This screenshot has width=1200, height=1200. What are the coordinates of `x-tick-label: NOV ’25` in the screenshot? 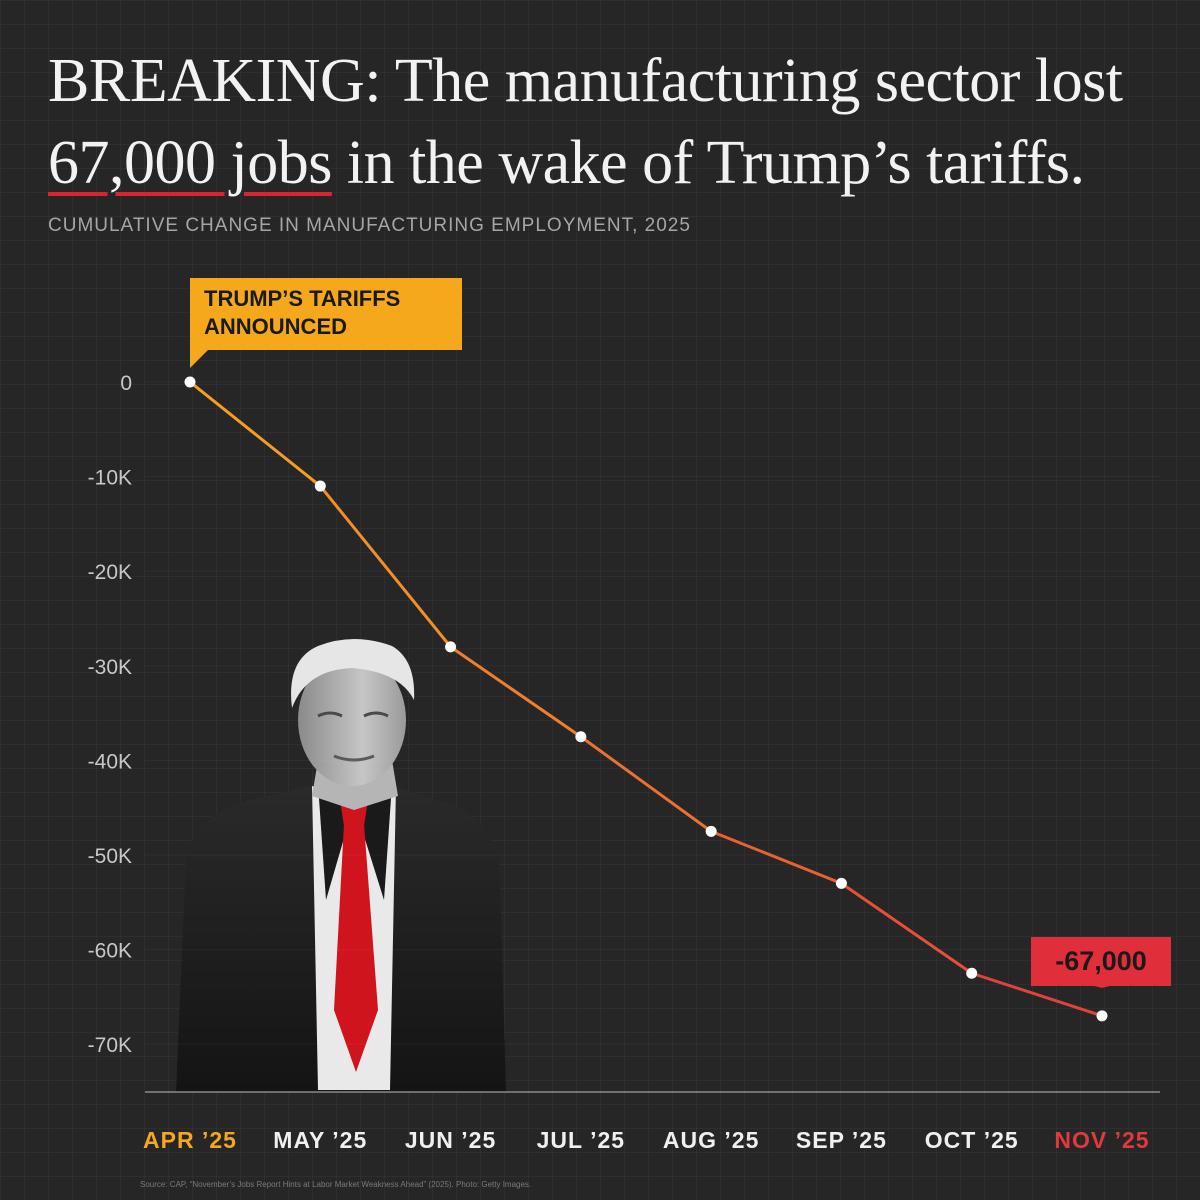 It's located at (1101, 1140).